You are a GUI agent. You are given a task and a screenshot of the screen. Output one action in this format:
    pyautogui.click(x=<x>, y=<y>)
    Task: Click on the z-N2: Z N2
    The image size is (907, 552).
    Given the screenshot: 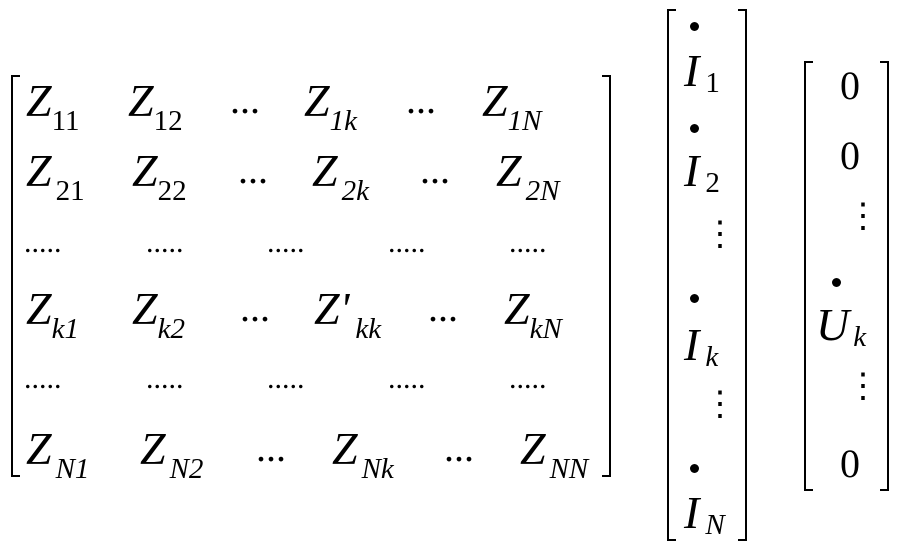 What is the action you would take?
    pyautogui.click(x=172, y=454)
    